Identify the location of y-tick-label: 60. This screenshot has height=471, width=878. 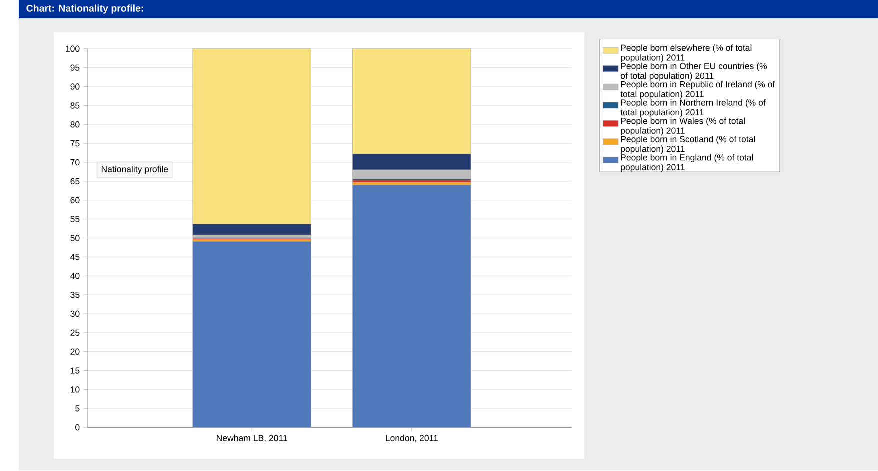
(75, 200).